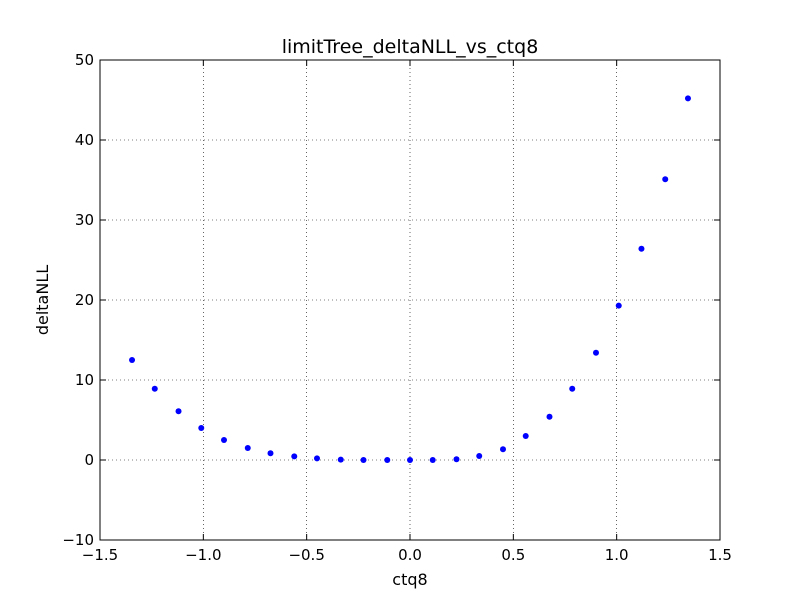 Image resolution: width=800 pixels, height=600 pixels. I want to click on x-tick-label: 1.5, so click(720, 555).